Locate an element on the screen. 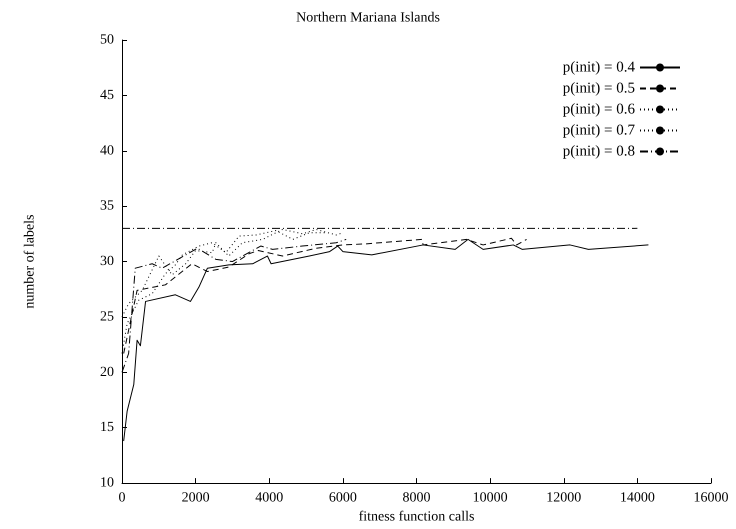 This screenshot has height=529, width=736. y-tick-label: 25 is located at coordinates (107, 316).